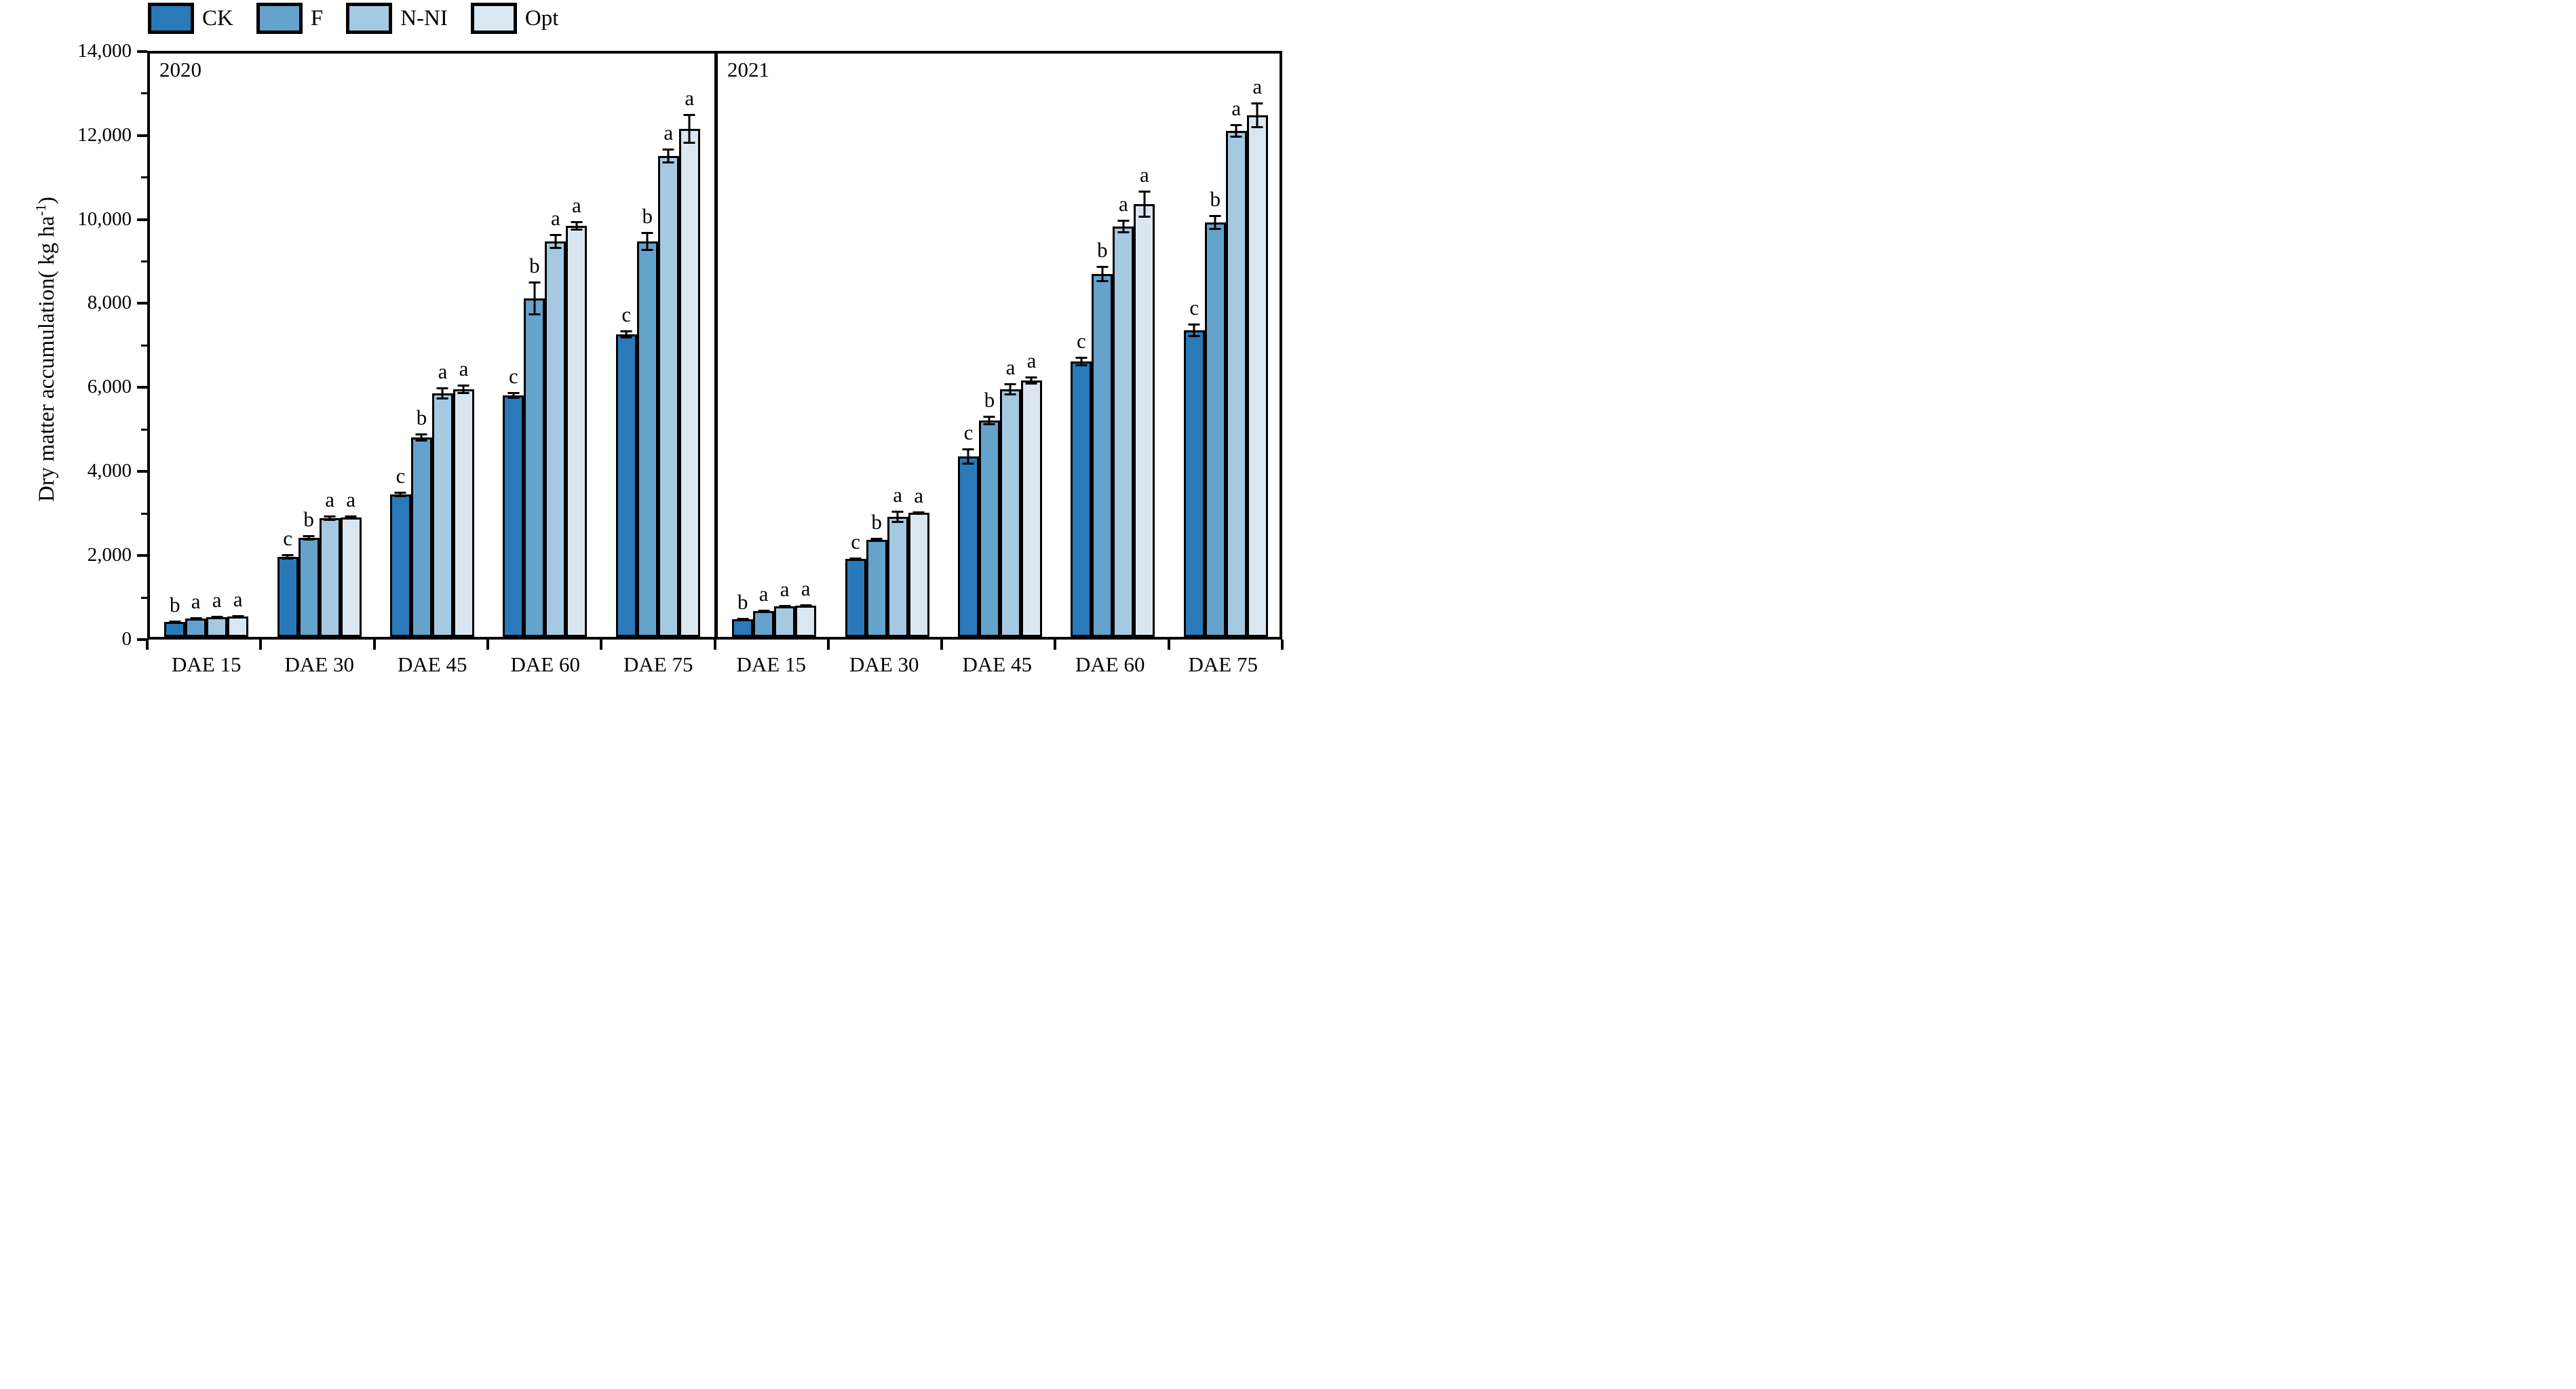 The height and width of the screenshot is (1389, 2576). Describe the element at coordinates (514, 18) in the screenshot. I see `legend-item-Opt: Opt` at that location.